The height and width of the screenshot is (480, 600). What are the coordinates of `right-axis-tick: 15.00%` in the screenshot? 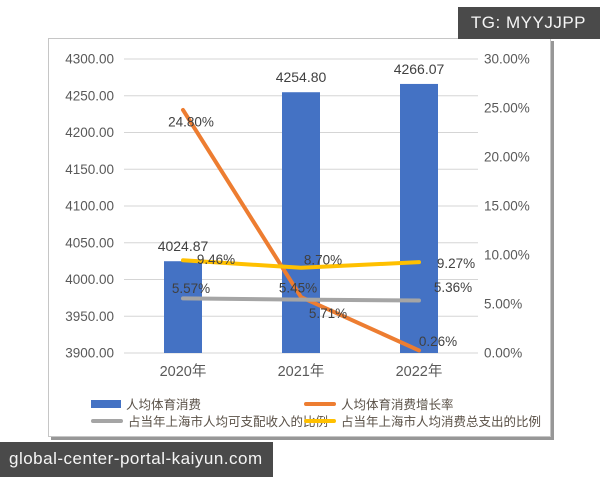 It's located at (507, 206).